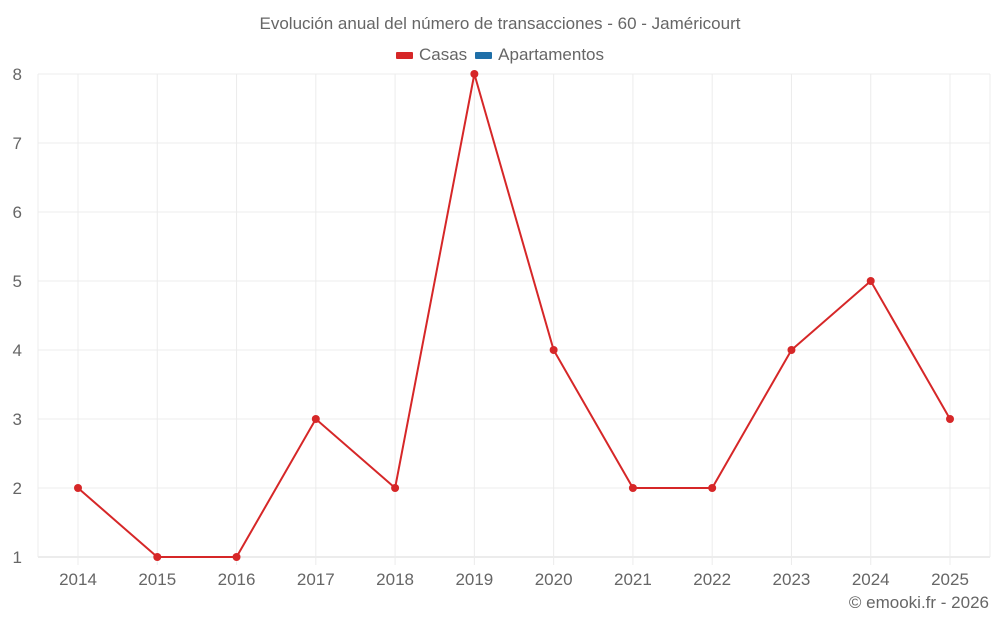 This screenshot has width=1000, height=625. Describe the element at coordinates (474, 579) in the screenshot. I see `x-tick-label: 2019` at that location.